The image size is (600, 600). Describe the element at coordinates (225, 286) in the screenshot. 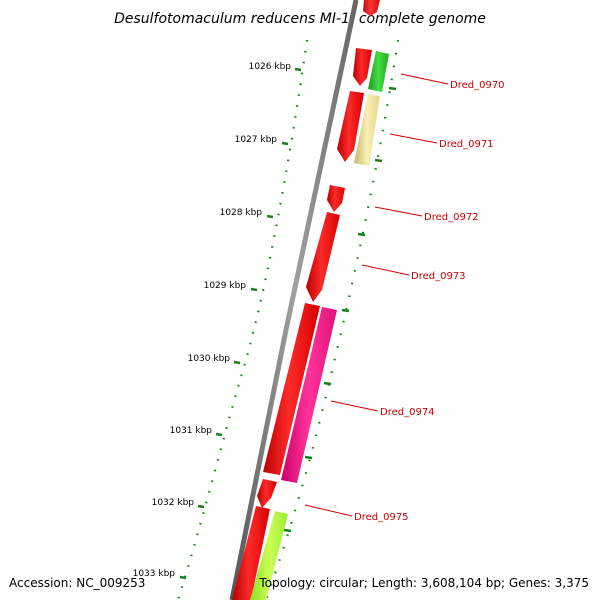

I see `kbp-label: 1029 kbp` at that location.